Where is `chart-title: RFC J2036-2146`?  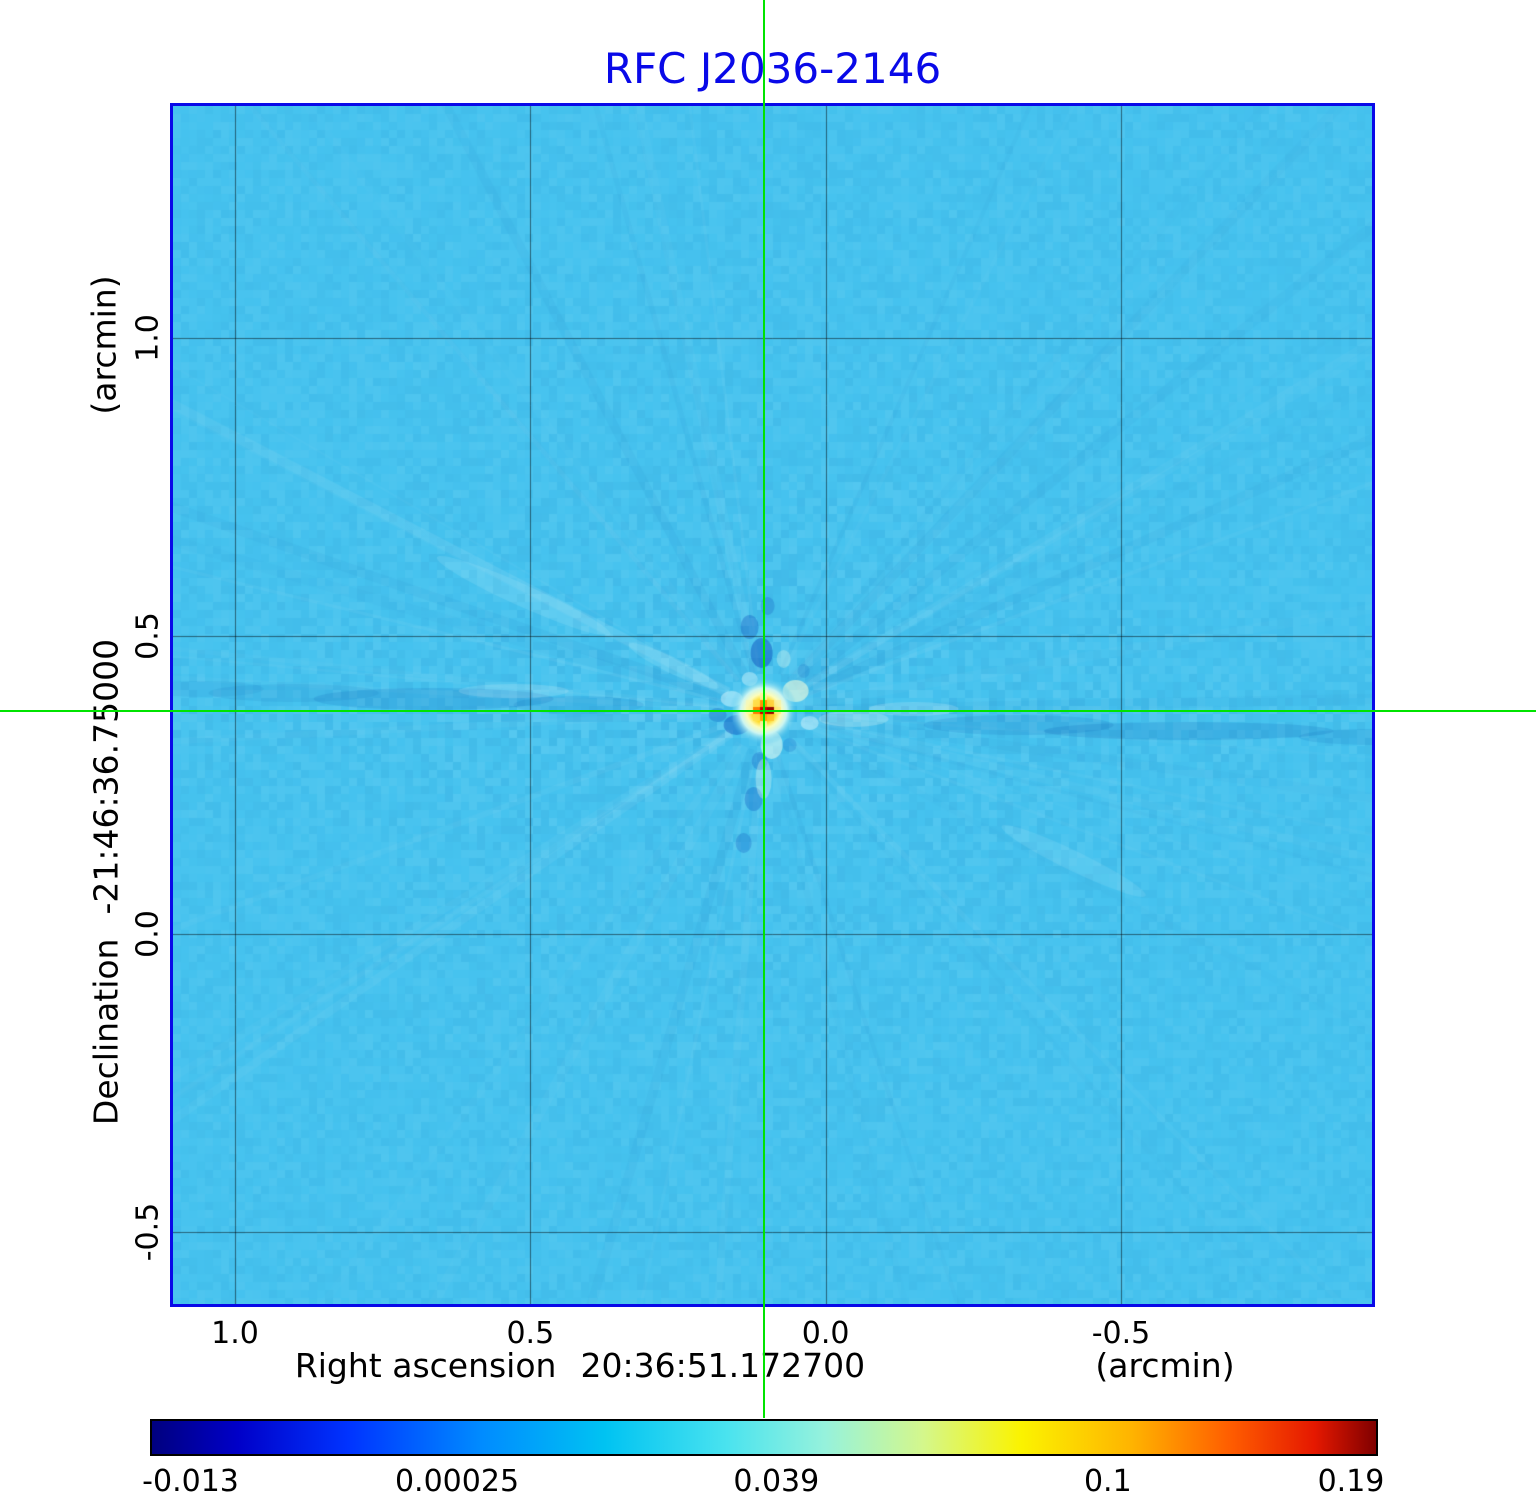
chart-title: RFC J2036-2146 is located at coordinates (772, 68).